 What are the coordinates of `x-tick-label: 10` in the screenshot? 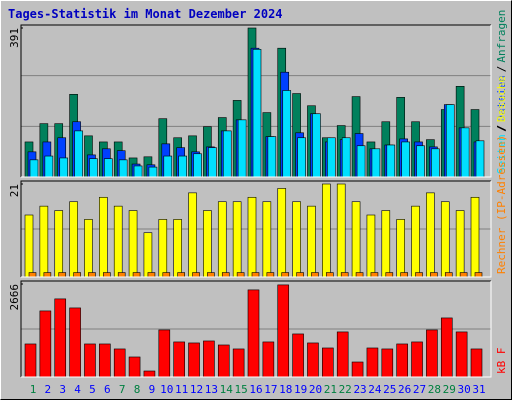 It's located at (166, 389).